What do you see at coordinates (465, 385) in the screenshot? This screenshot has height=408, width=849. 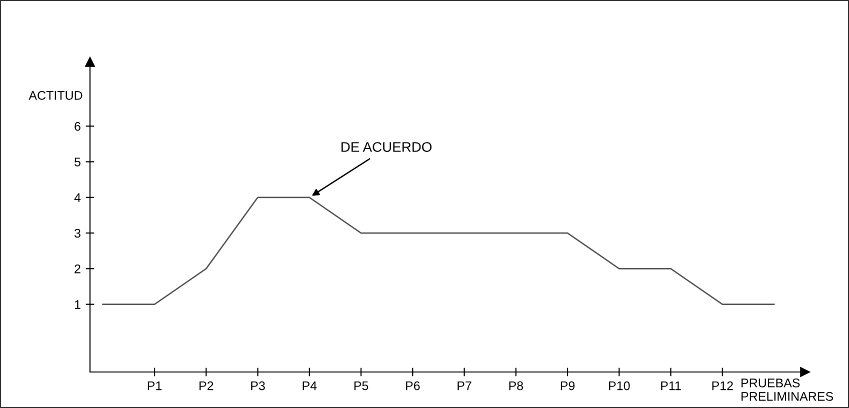 I see `x-tick-label: P7` at bounding box center [465, 385].